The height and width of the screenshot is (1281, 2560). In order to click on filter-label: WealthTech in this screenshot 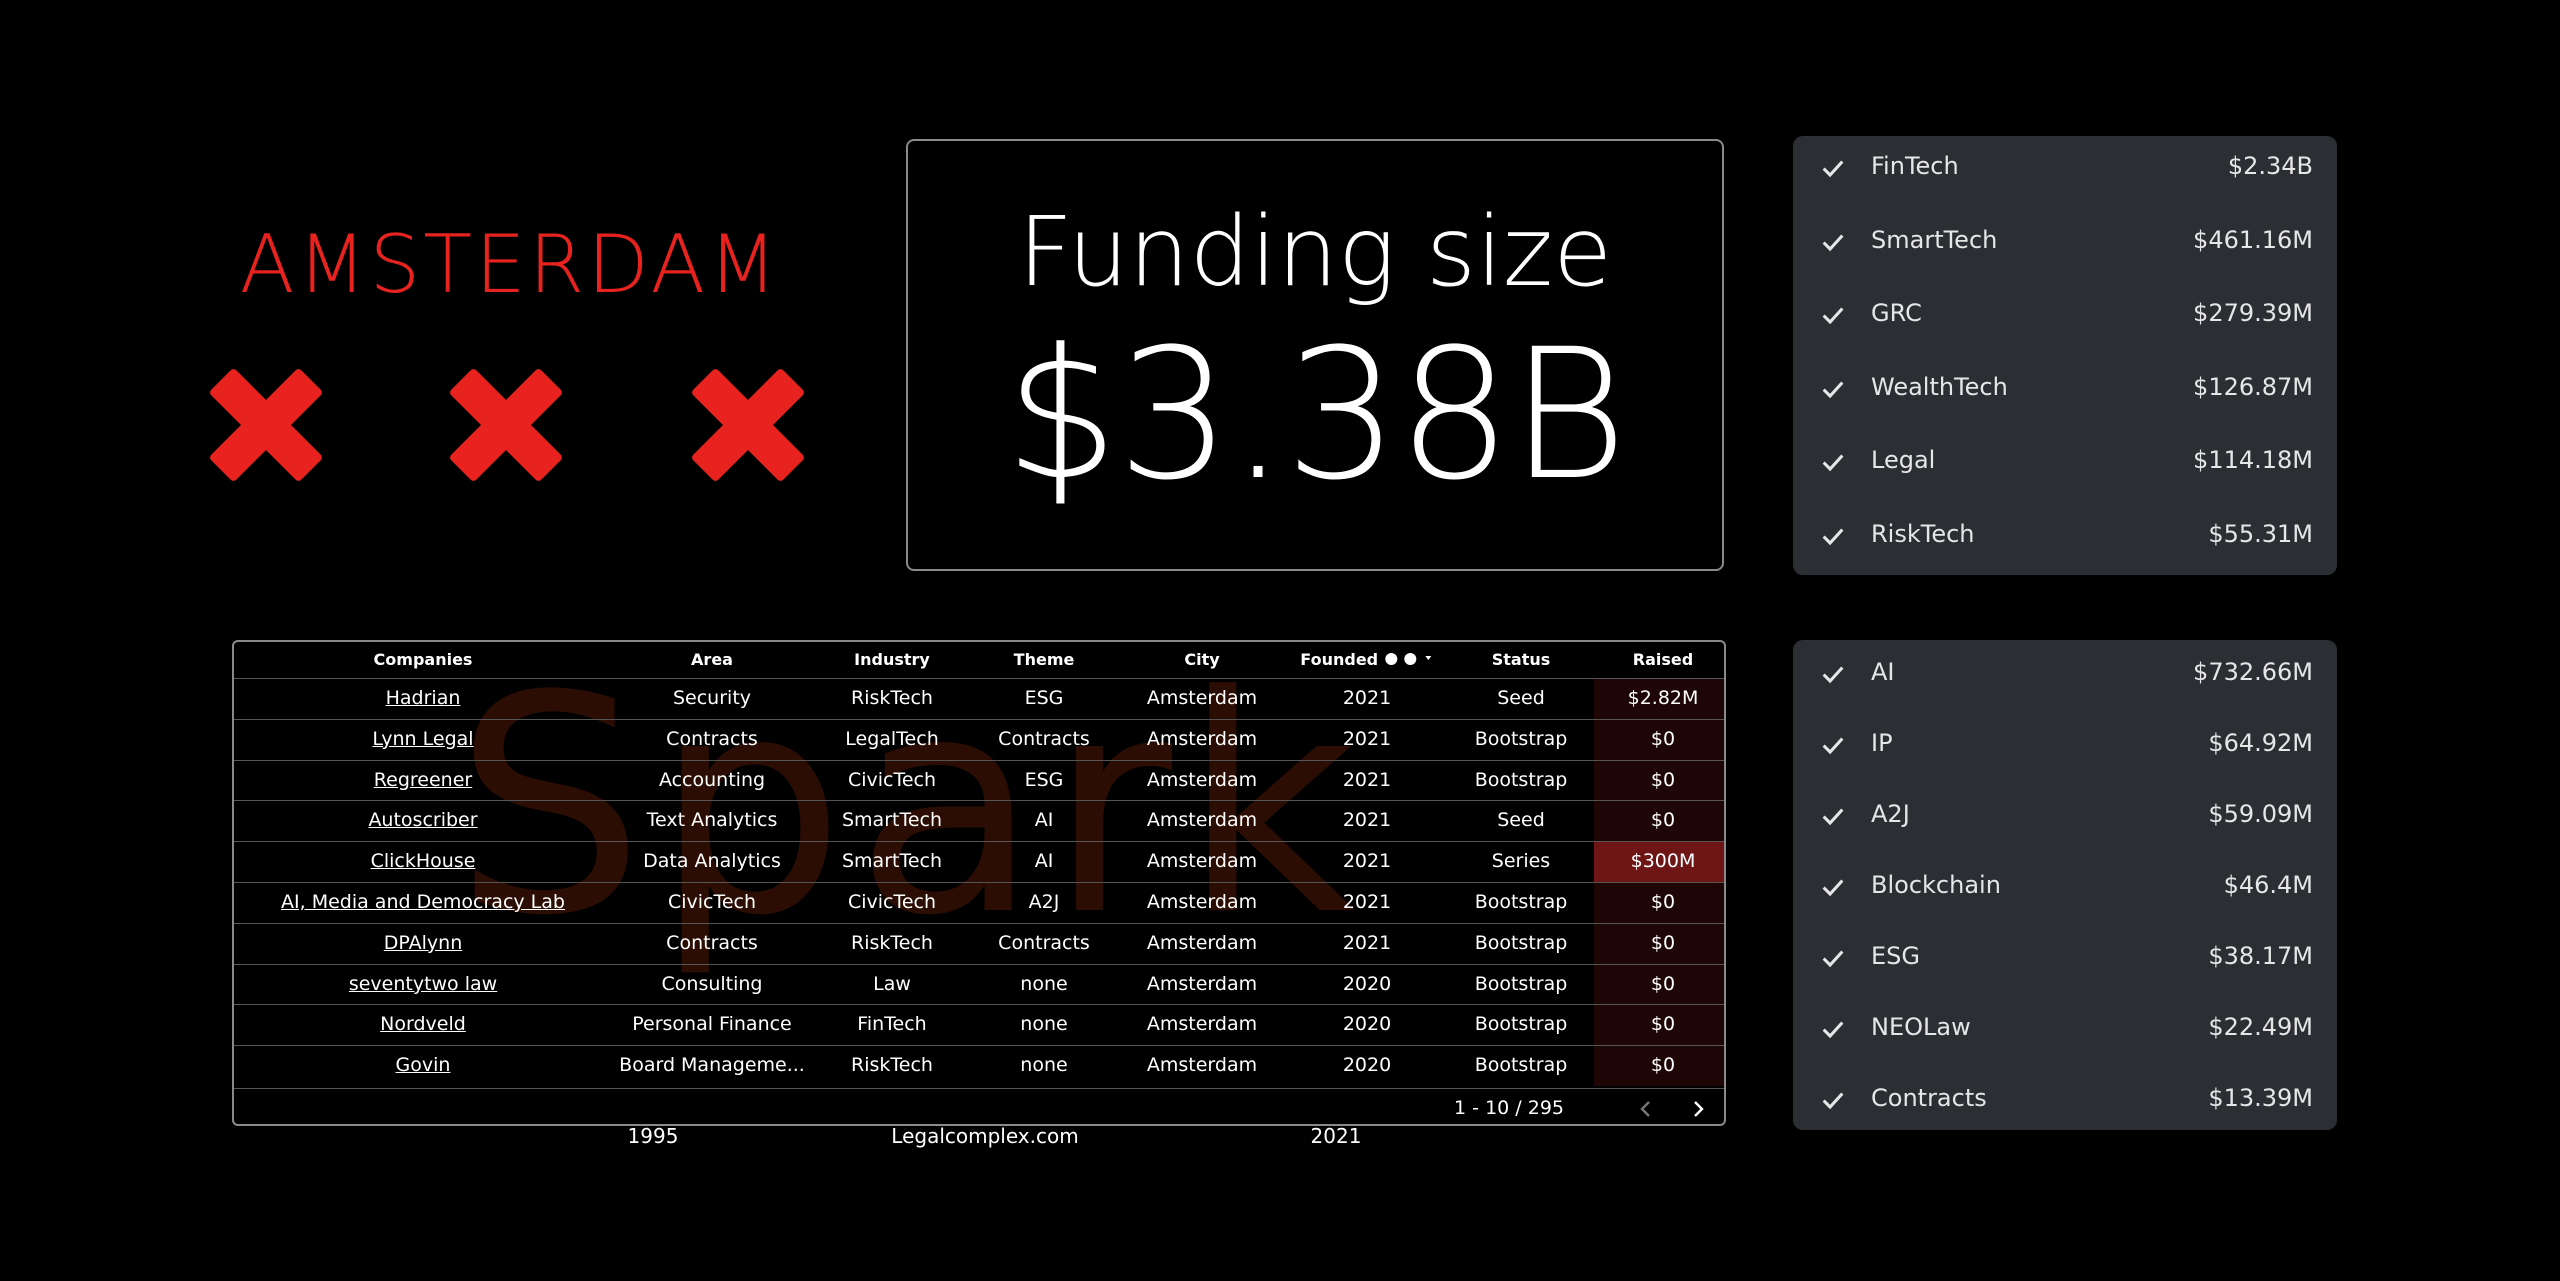, I will do `click(1939, 386)`.